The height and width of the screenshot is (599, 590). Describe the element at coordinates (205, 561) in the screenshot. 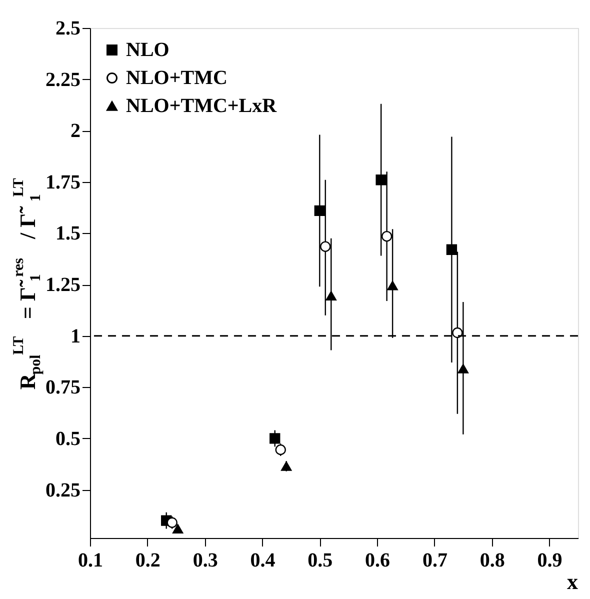

I see `x-tick-label: 0.3` at that location.